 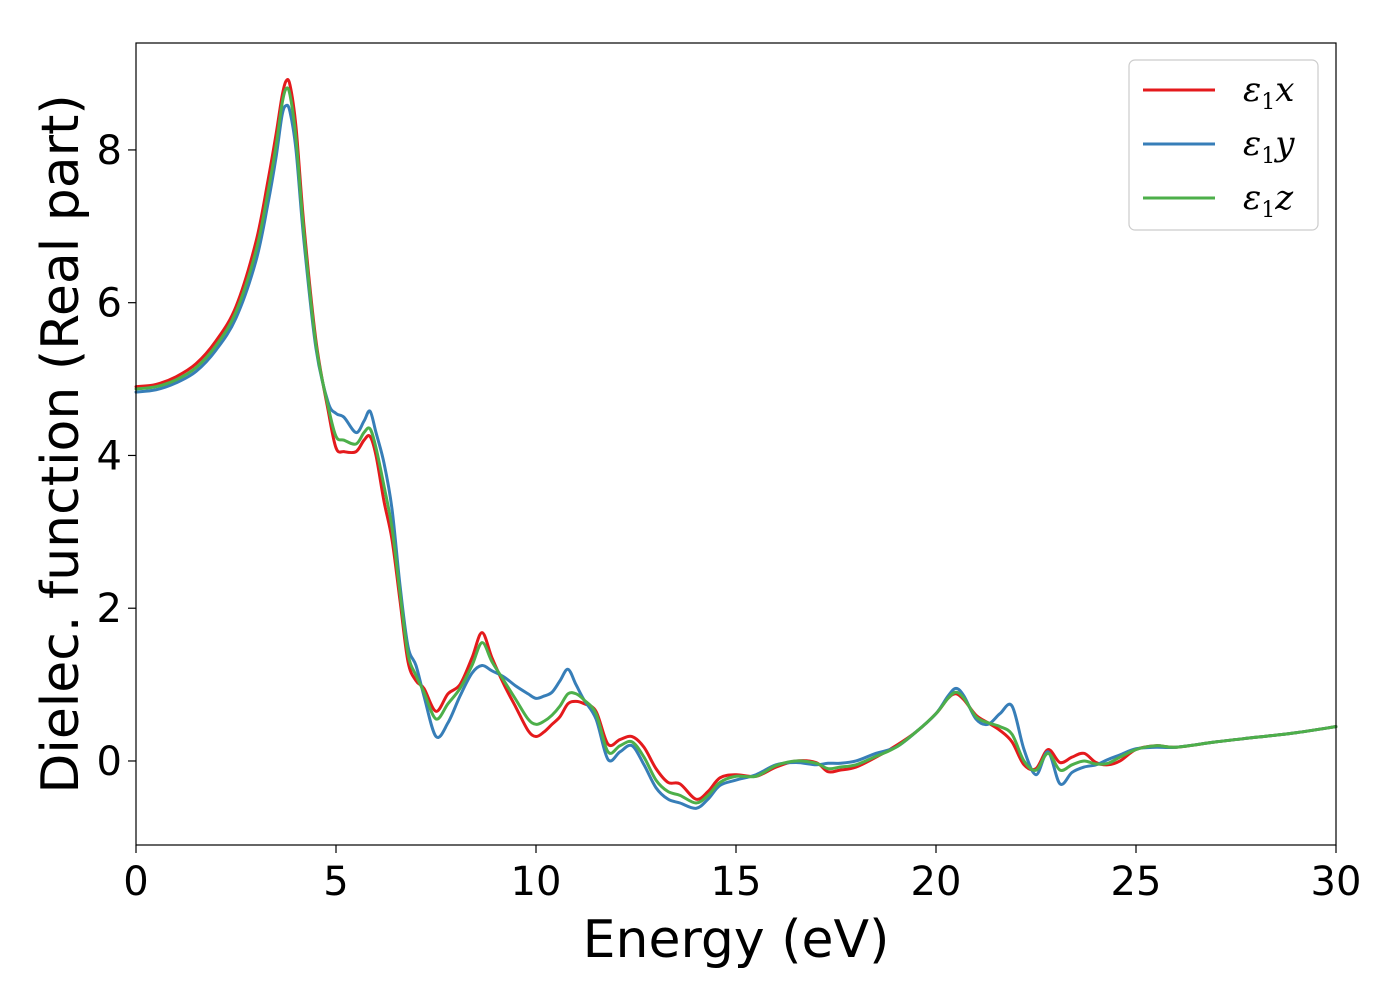 I want to click on x-tick-label: 20, so click(x=936, y=882).